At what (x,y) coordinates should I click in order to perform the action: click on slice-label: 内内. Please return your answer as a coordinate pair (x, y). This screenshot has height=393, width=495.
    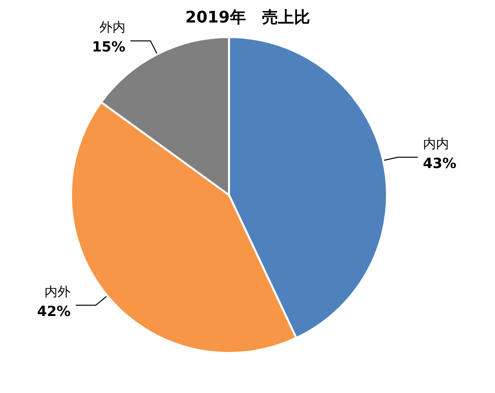
    Looking at the image, I should click on (435, 144).